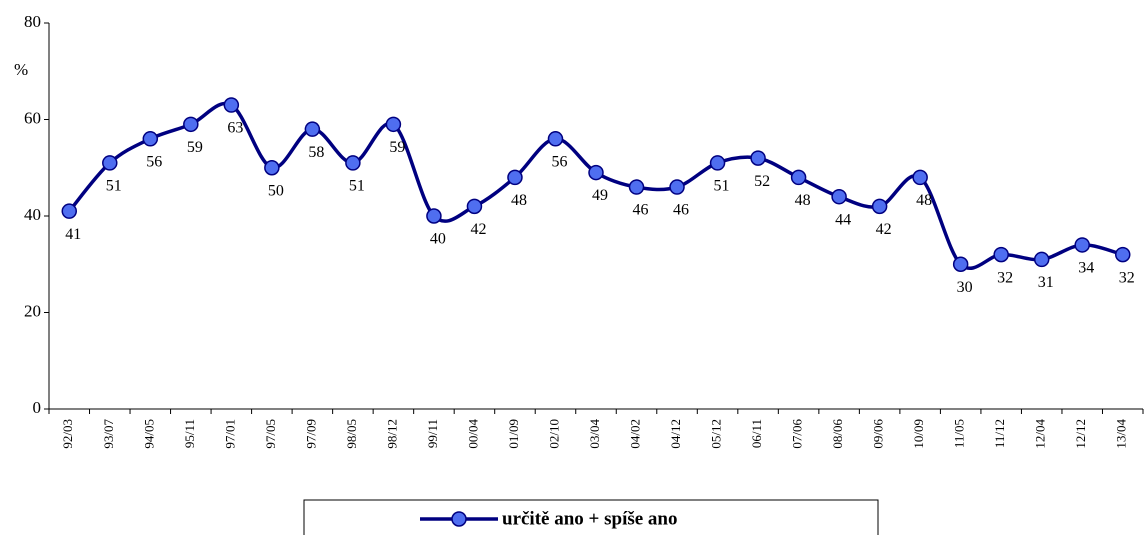  I want to click on x-tick-label: 06/11, so click(756, 433).